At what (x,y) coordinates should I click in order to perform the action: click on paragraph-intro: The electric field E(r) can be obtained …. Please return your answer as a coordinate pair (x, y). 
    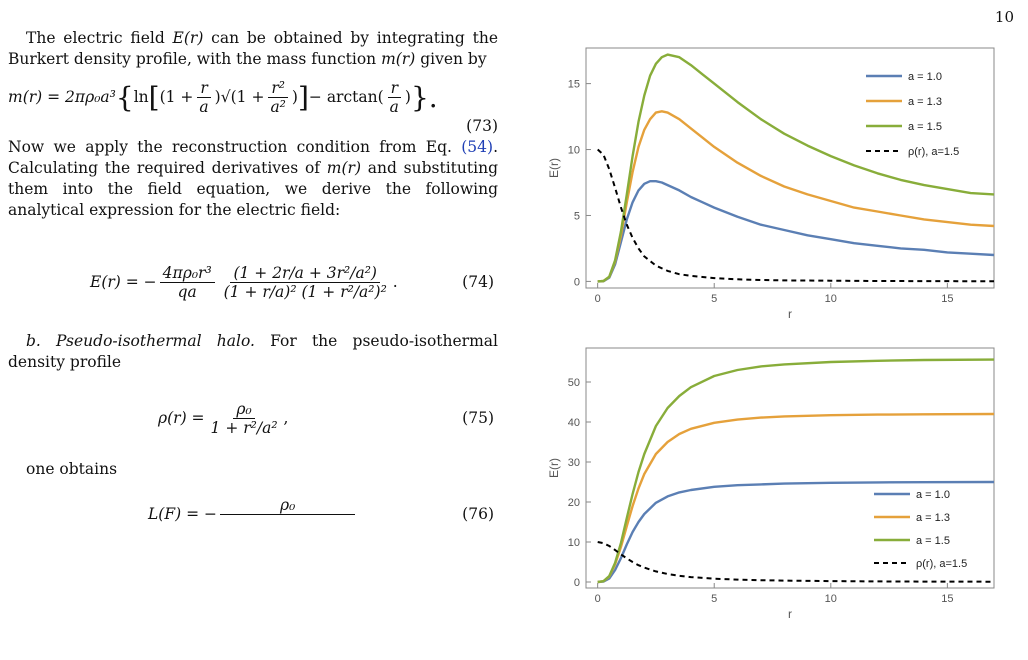
    Looking at the image, I should click on (253, 49).